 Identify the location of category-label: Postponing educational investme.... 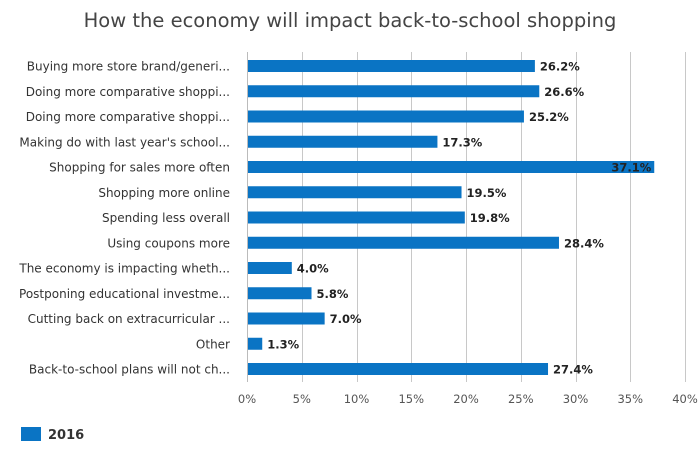
(124, 294).